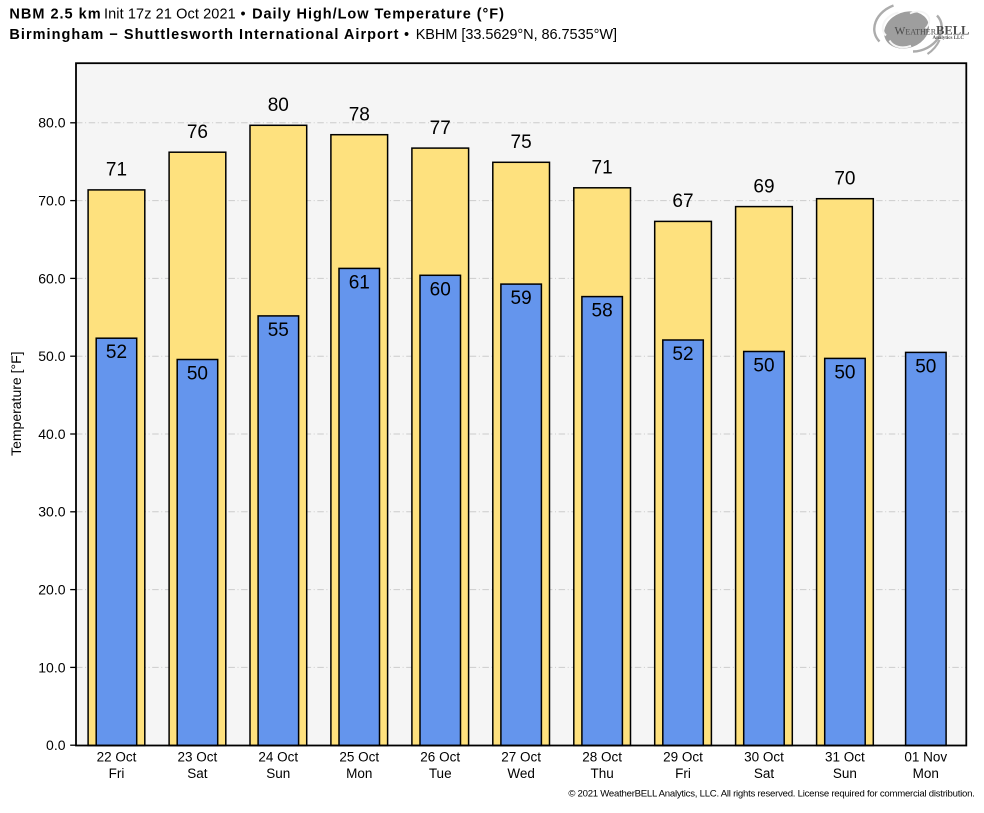 Image resolution: width=984 pixels, height=813 pixels. What do you see at coordinates (948, 38) in the screenshot?
I see `svg-text: Analytics LLC` at bounding box center [948, 38].